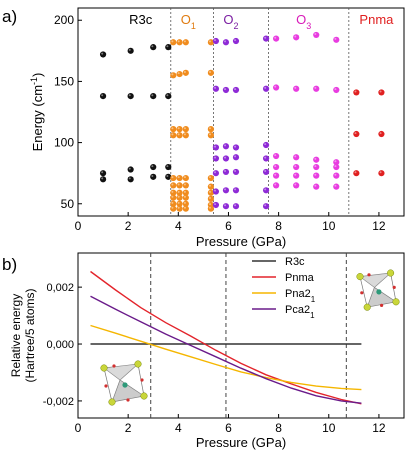 Image resolution: width=415 pixels, height=451 pixels. I want to click on panel-a-label: a), so click(9, 16).